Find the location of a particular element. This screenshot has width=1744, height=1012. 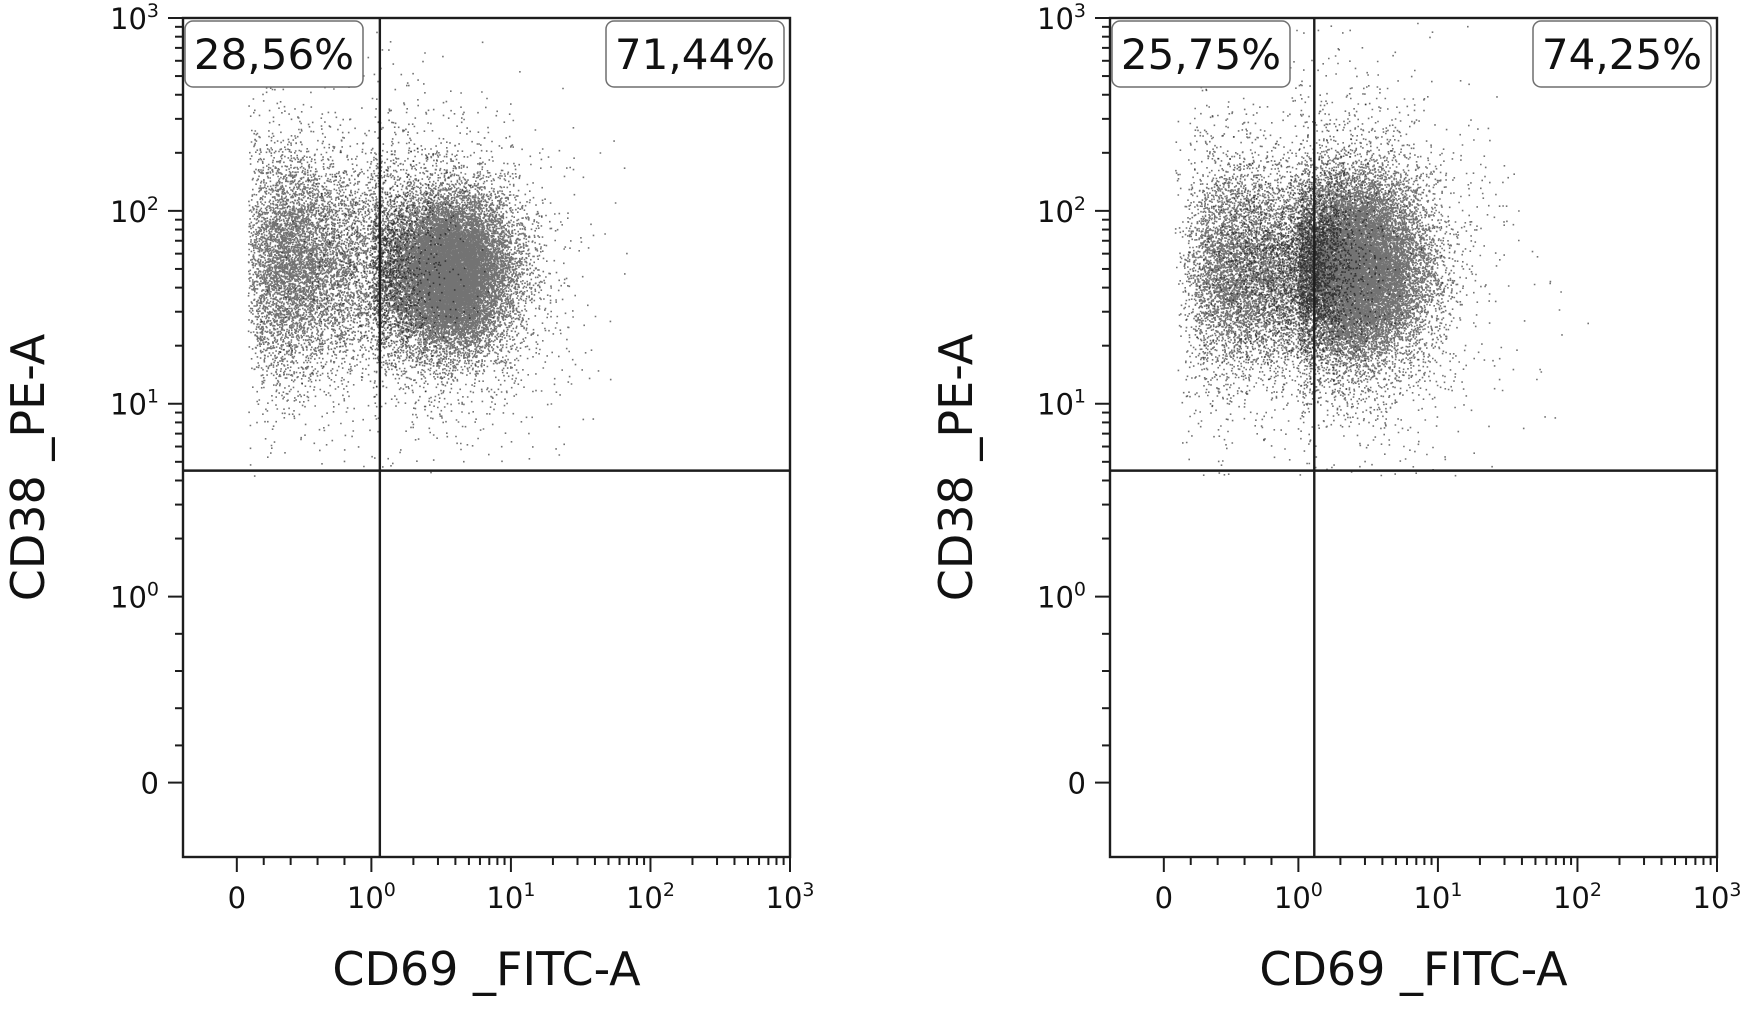

quadrant-percentage-upper-right: 74,25% is located at coordinates (1622, 54).